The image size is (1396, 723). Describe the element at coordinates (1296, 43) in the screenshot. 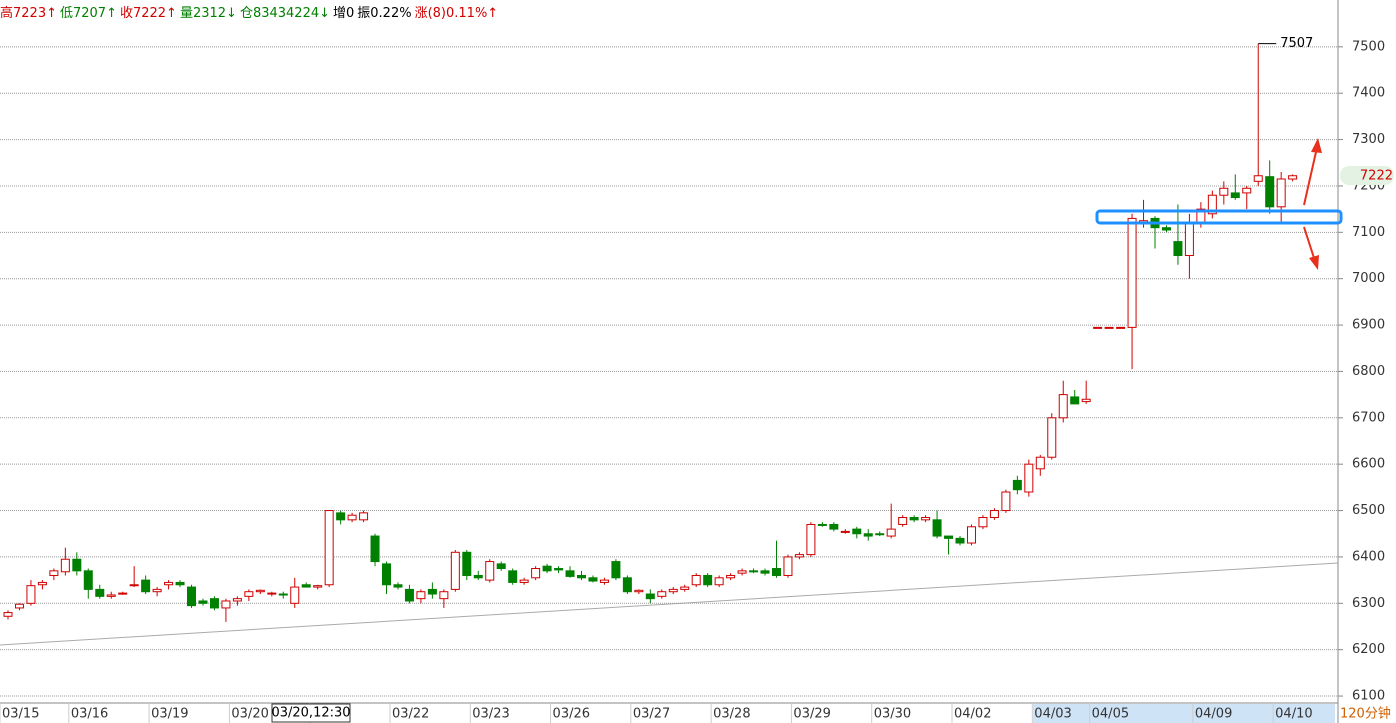

I see `max-label: 7507` at that location.